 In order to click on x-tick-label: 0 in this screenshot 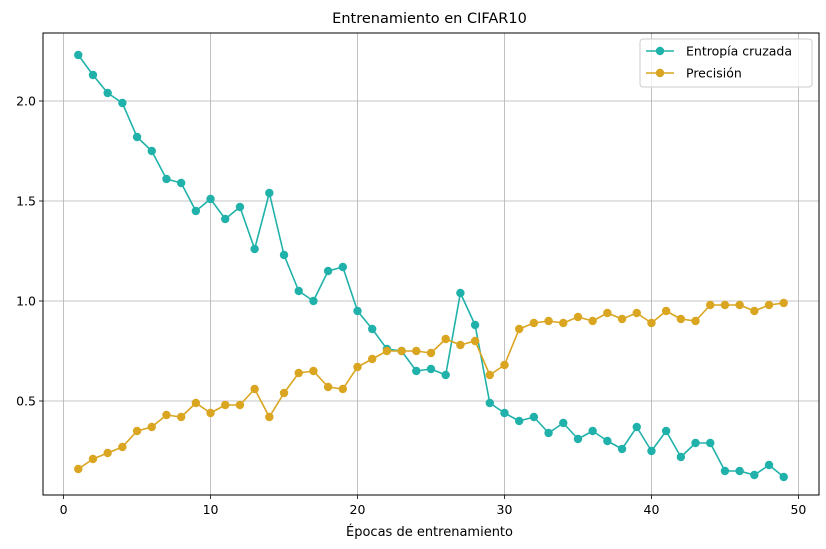, I will do `click(64, 509)`.